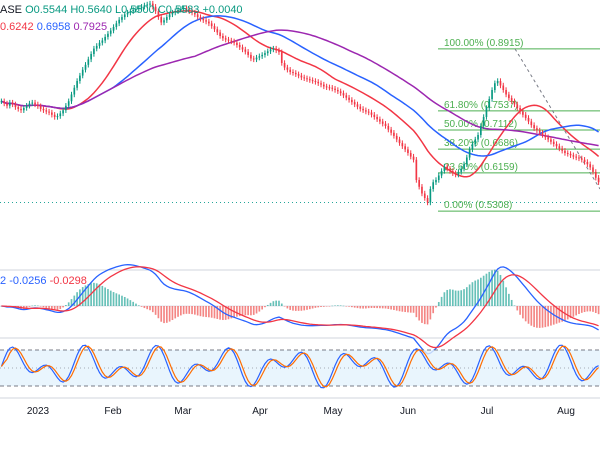 This screenshot has height=450, width=600. Describe the element at coordinates (260, 411) in the screenshot. I see `x-axis-tick-label: Apr` at that location.